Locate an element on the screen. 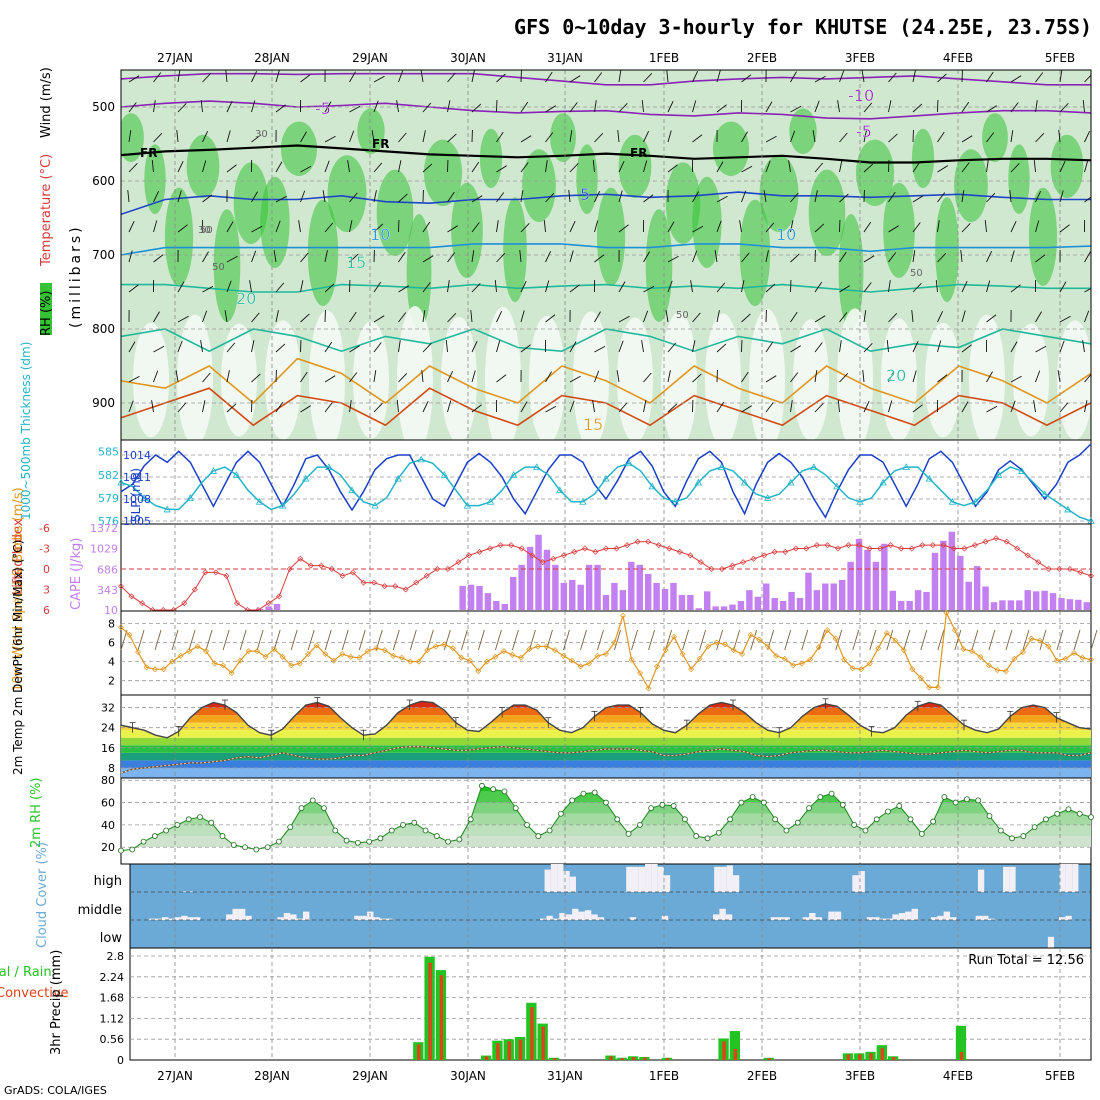 The height and width of the screenshot is (1100, 1100). rh-contour-label: 50 is located at coordinates (682, 315).